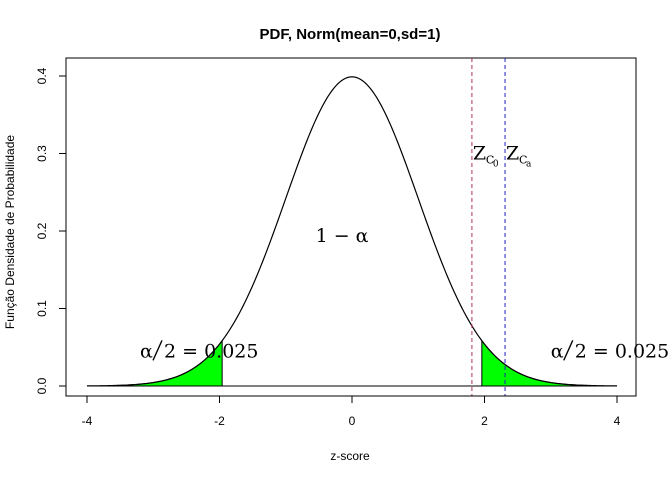 This screenshot has height=480, width=672. Describe the element at coordinates (523, 160) in the screenshot. I see `z-ca-label-sub: C` at that location.